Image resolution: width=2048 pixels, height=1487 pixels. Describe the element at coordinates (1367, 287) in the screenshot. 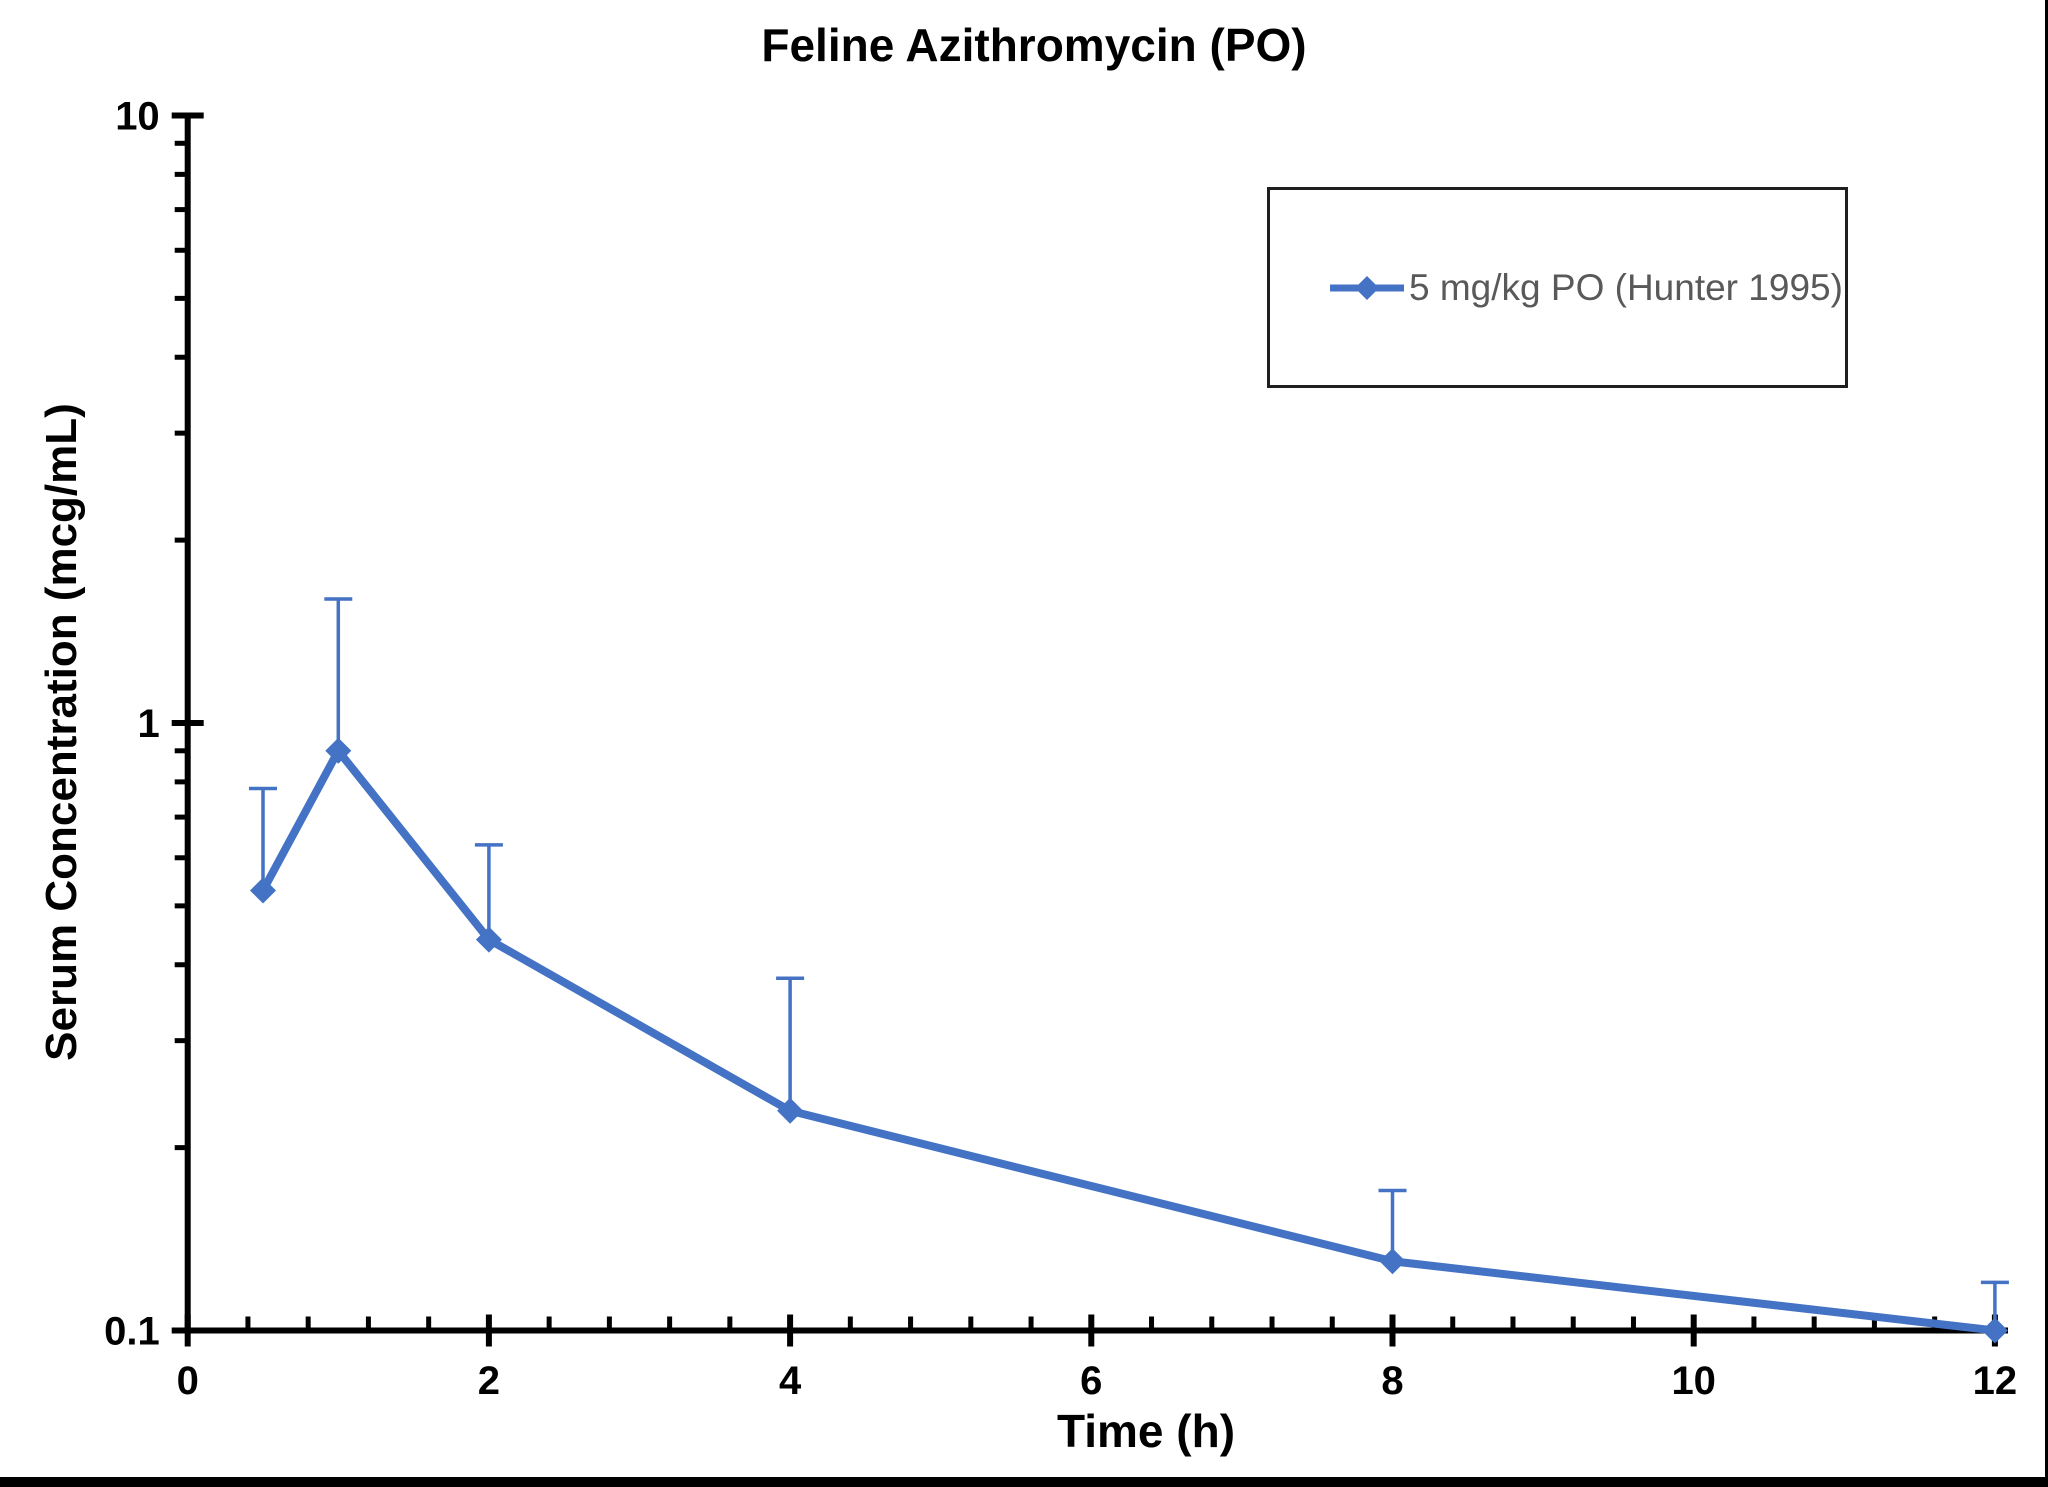

I see `legend-key-line-marker-icon` at that location.